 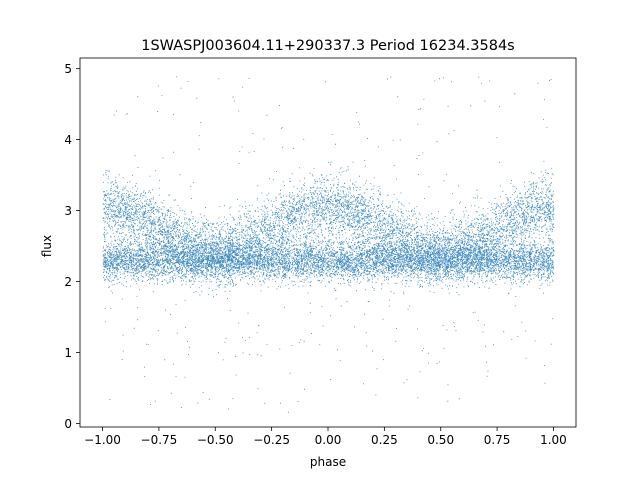 I want to click on x-tick-label: −0.50, so click(x=215, y=440).